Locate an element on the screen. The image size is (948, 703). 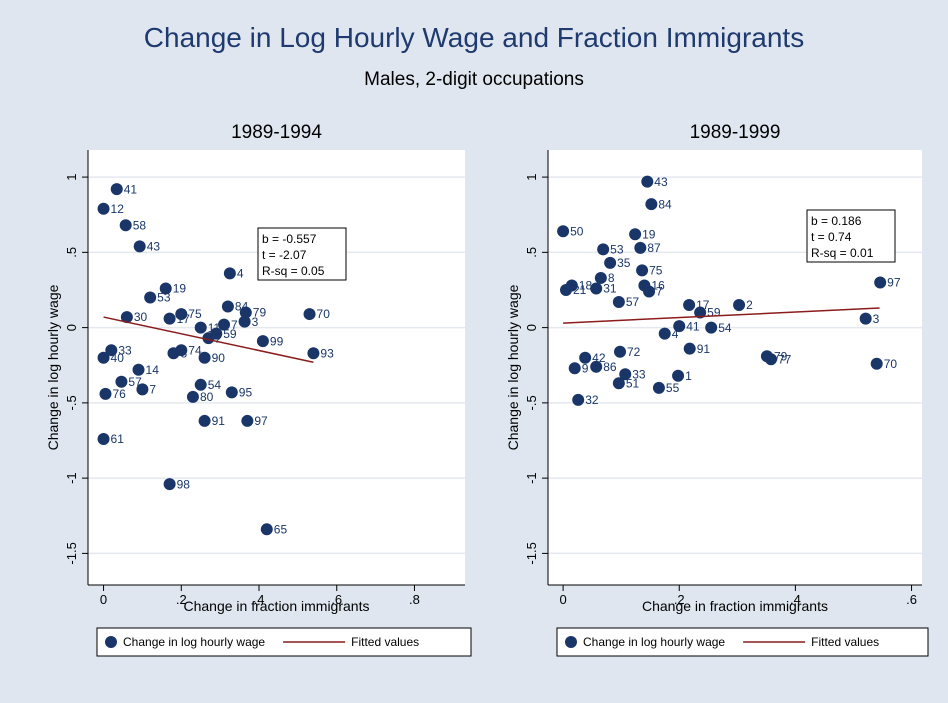
fit-line is located at coordinates (721, 315).